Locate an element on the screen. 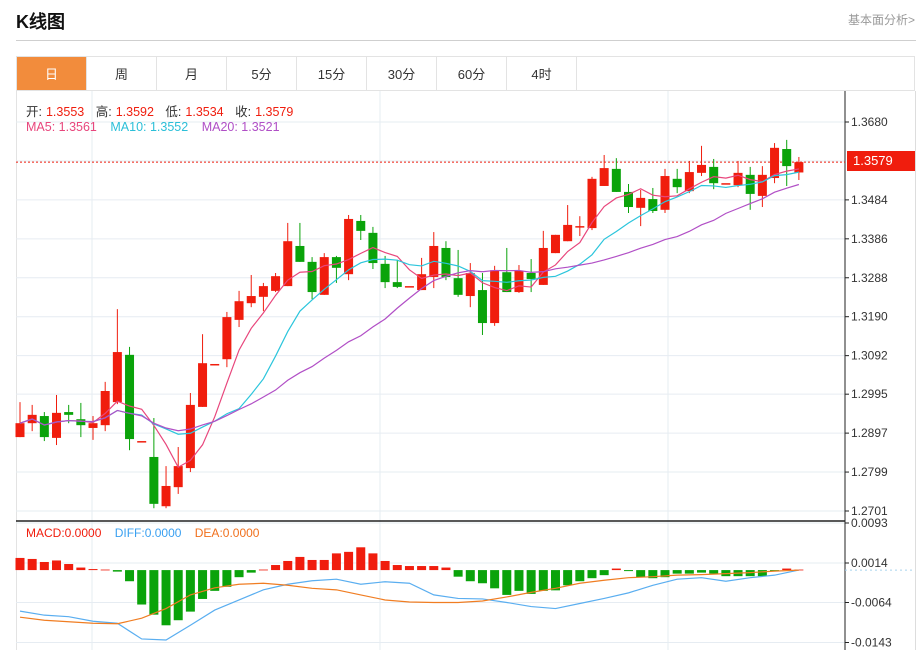 This screenshot has height=650, width=923. high-value: 1.3592 is located at coordinates (134, 112).